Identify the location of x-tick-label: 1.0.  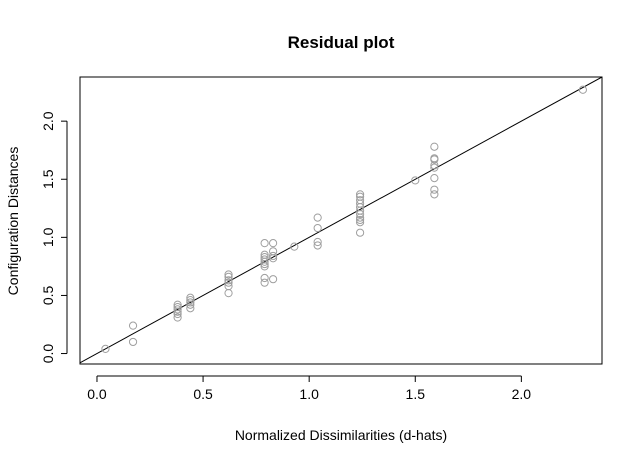
(309, 394).